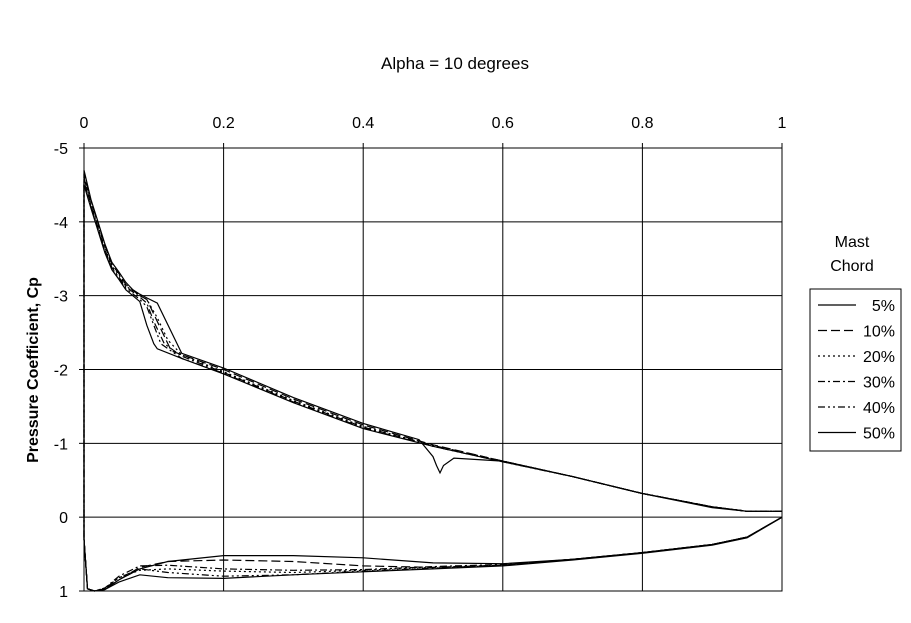 The width and height of the screenshot is (911, 623). I want to click on legend-label-20pct: 20%, so click(879, 357).